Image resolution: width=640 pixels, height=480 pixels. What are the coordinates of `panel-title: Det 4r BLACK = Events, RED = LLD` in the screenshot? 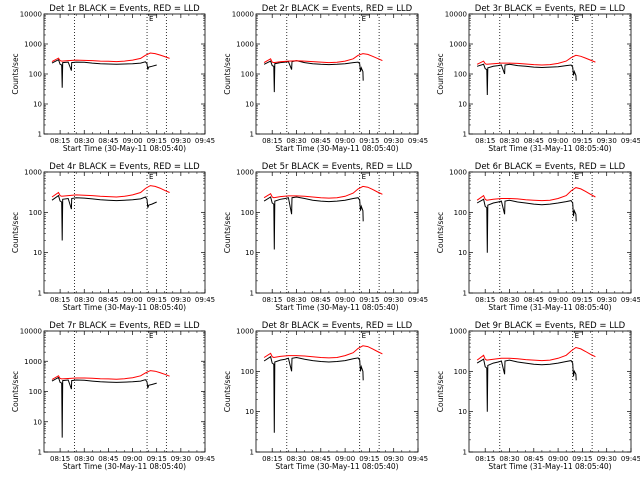 It's located at (124, 167).